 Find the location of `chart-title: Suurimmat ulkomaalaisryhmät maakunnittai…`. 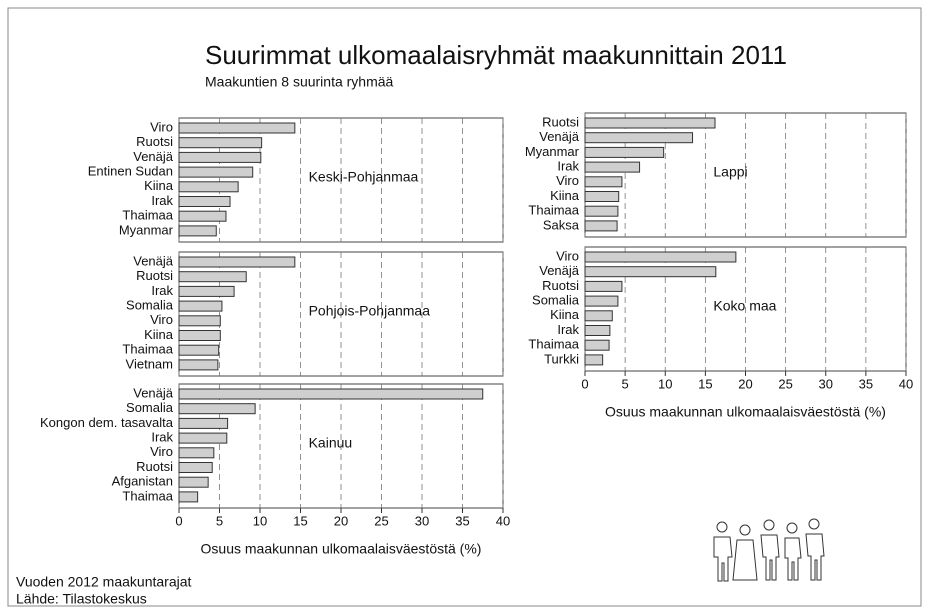

chart-title: Suurimmat ulkomaalaisryhmät maakunnittai… is located at coordinates (496, 55).